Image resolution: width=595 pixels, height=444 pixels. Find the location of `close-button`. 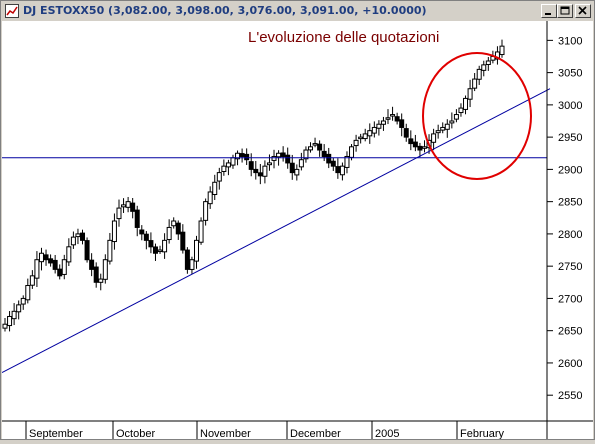

close-button is located at coordinates (583, 11).